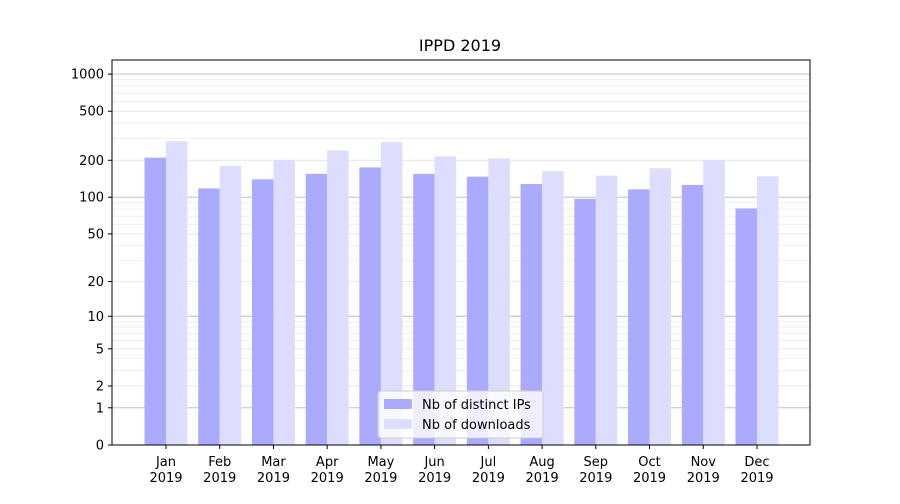 The image size is (900, 504). Describe the element at coordinates (649, 470) in the screenshot. I see `x-tick-label: Oct 2019` at that location.